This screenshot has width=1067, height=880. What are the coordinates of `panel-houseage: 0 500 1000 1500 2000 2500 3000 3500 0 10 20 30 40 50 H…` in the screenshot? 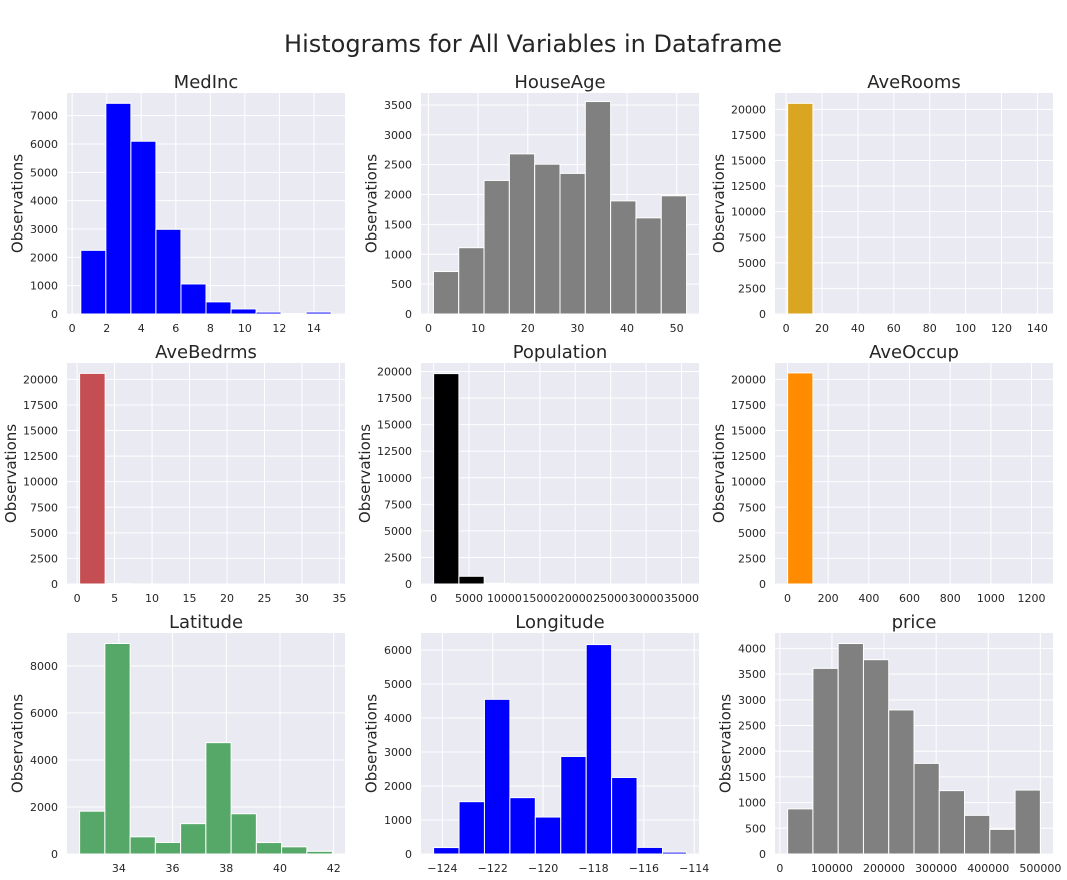 It's located at (530, 203).